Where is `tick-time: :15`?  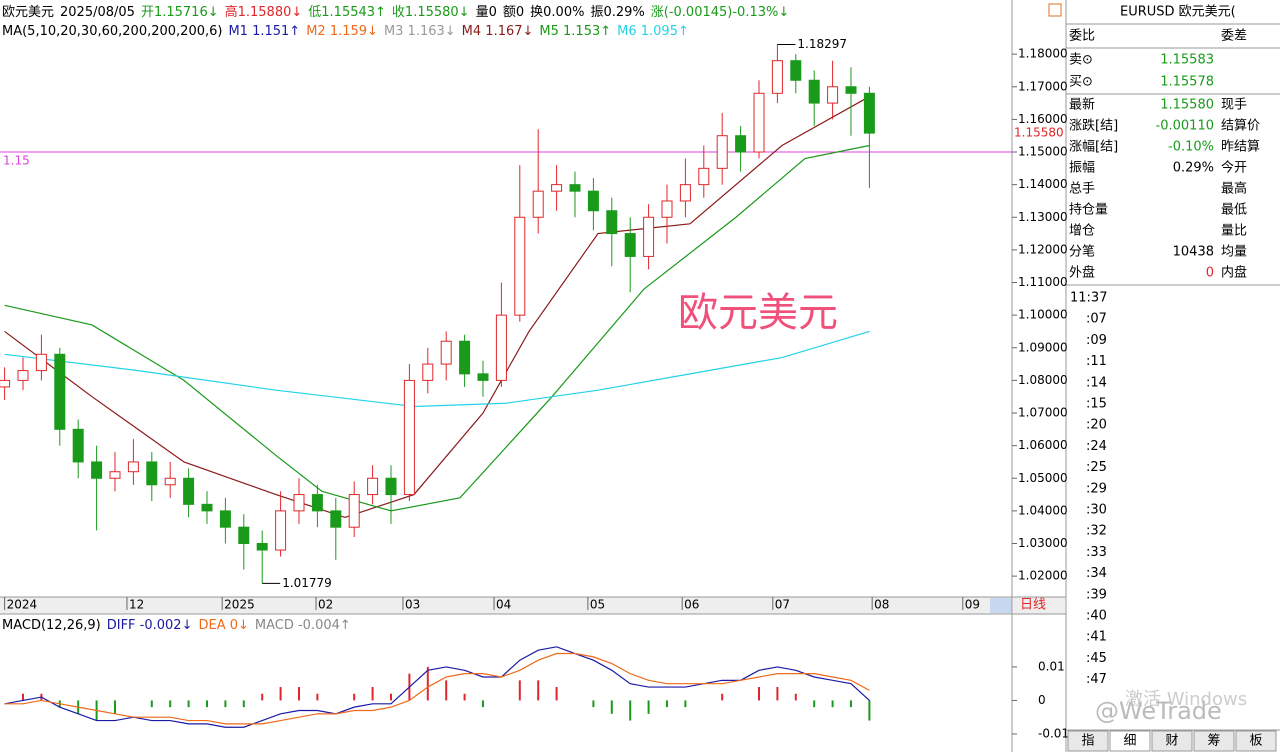
tick-time: :15 is located at coordinates (1096, 404).